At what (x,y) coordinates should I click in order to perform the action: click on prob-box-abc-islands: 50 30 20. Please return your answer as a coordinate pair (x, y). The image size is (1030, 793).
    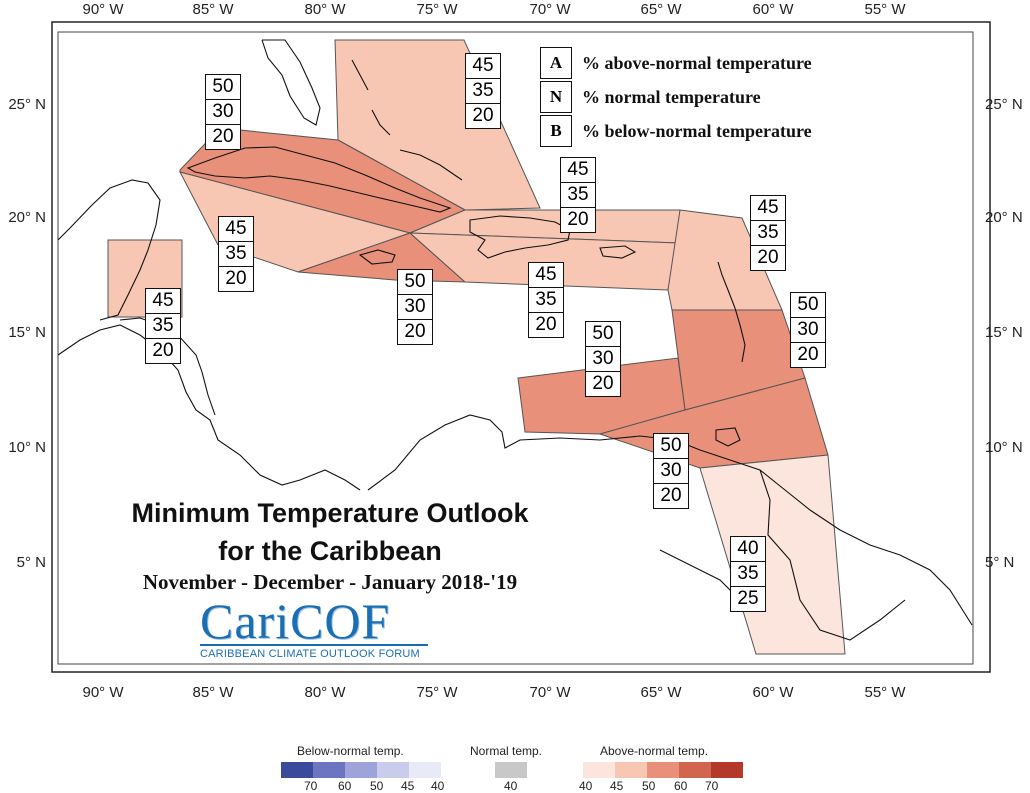
    Looking at the image, I should click on (603, 359).